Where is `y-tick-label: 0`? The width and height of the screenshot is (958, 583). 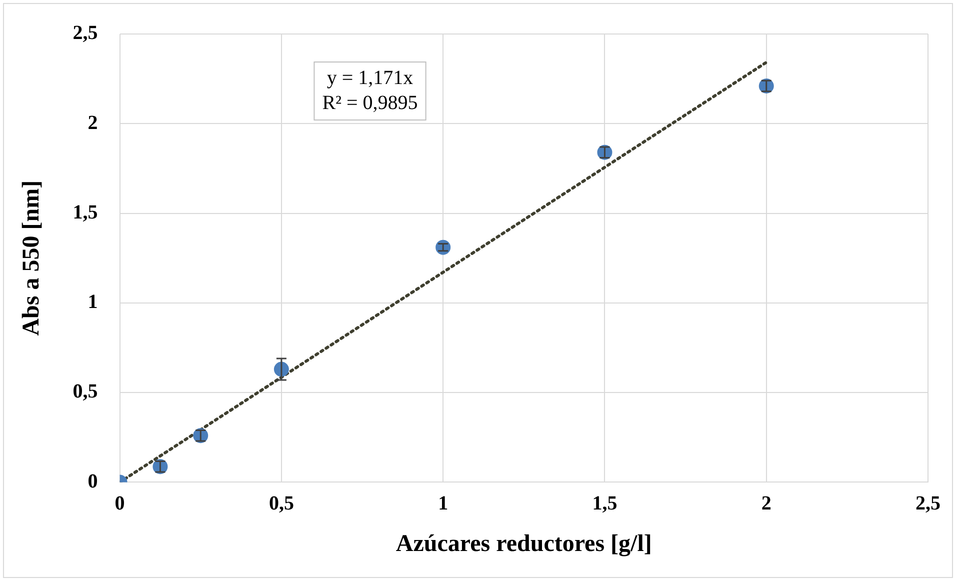
y-tick-label: 0 is located at coordinates (93, 481).